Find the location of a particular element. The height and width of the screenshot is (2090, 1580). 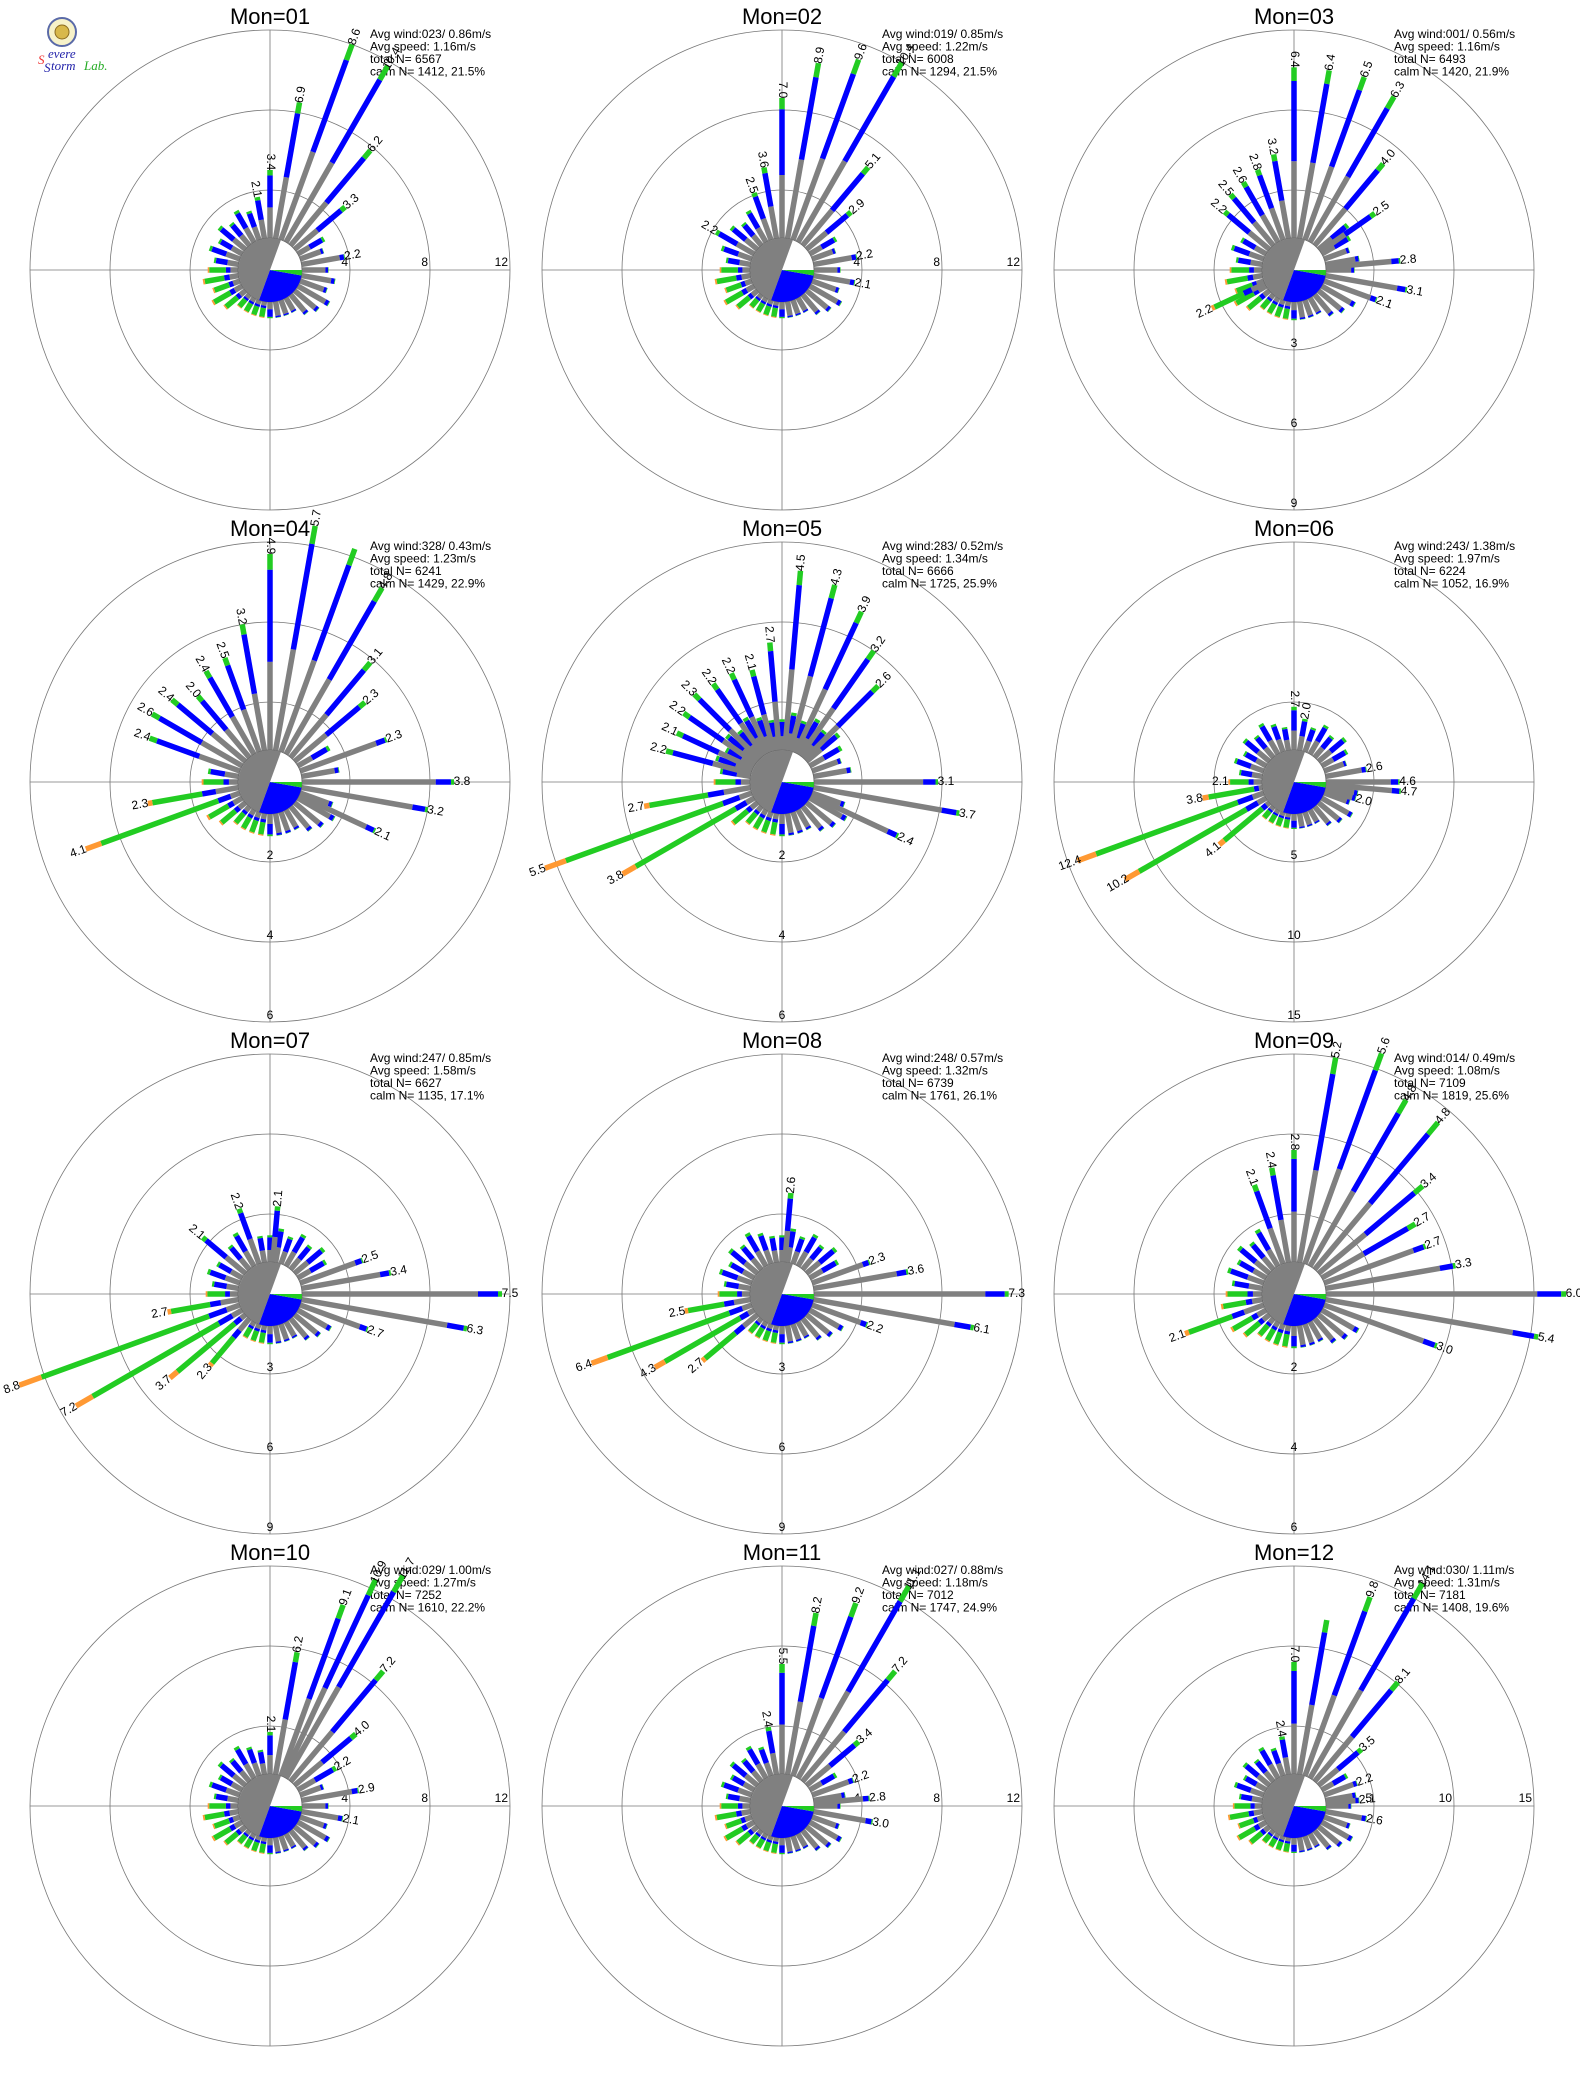

panel-title: Mon=05 is located at coordinates (782, 528).